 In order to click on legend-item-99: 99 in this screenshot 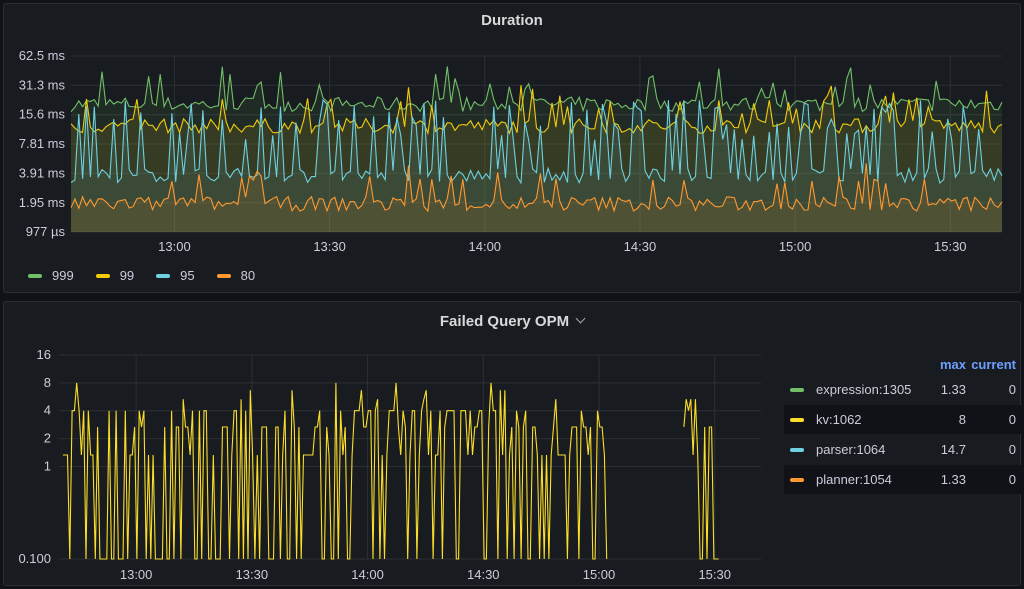, I will do `click(115, 275)`.